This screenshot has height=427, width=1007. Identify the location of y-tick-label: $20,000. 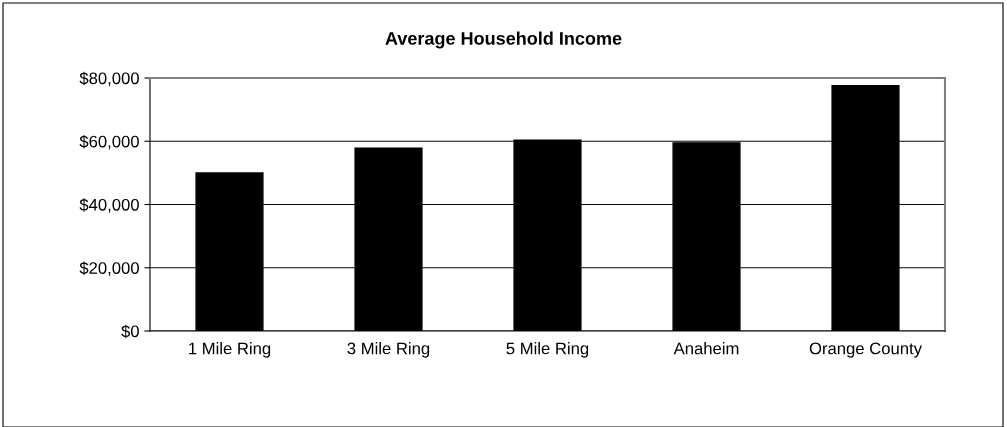
(109, 268).